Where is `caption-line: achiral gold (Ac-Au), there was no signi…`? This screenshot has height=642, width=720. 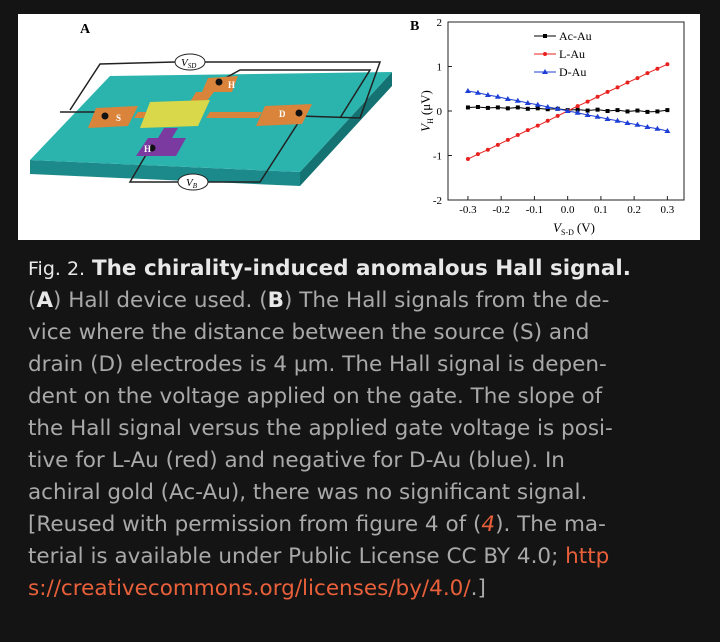
caption-line: achiral gold (Ac-Au), there was no signi… is located at coordinates (308, 492).